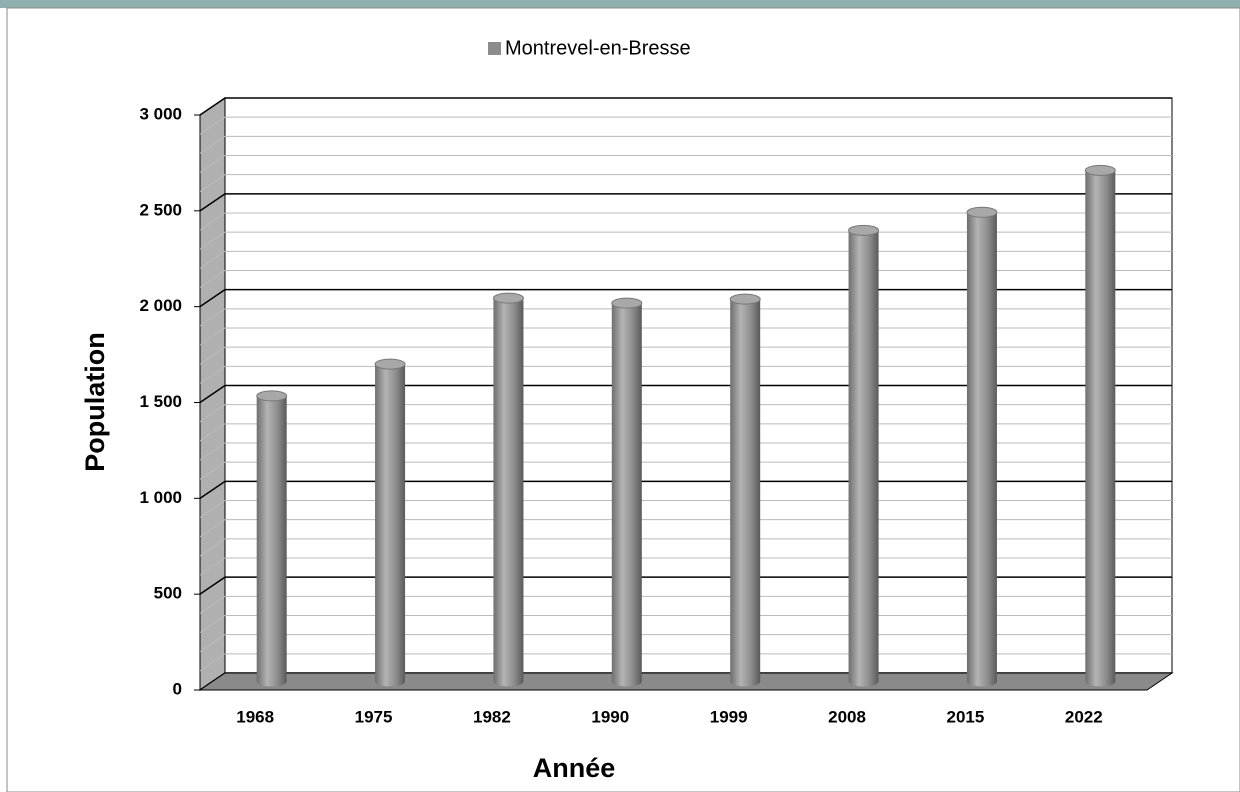 The width and height of the screenshot is (1240, 792). Describe the element at coordinates (847, 716) in the screenshot. I see `x-tick-label: 2008` at that location.